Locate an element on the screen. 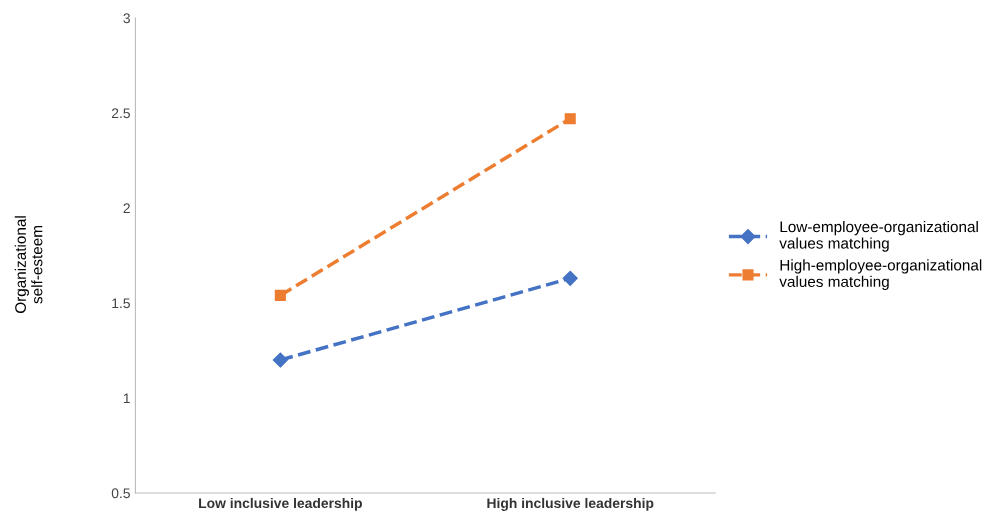 The width and height of the screenshot is (1003, 529). y-tick-label: 0.5 is located at coordinates (120, 493).